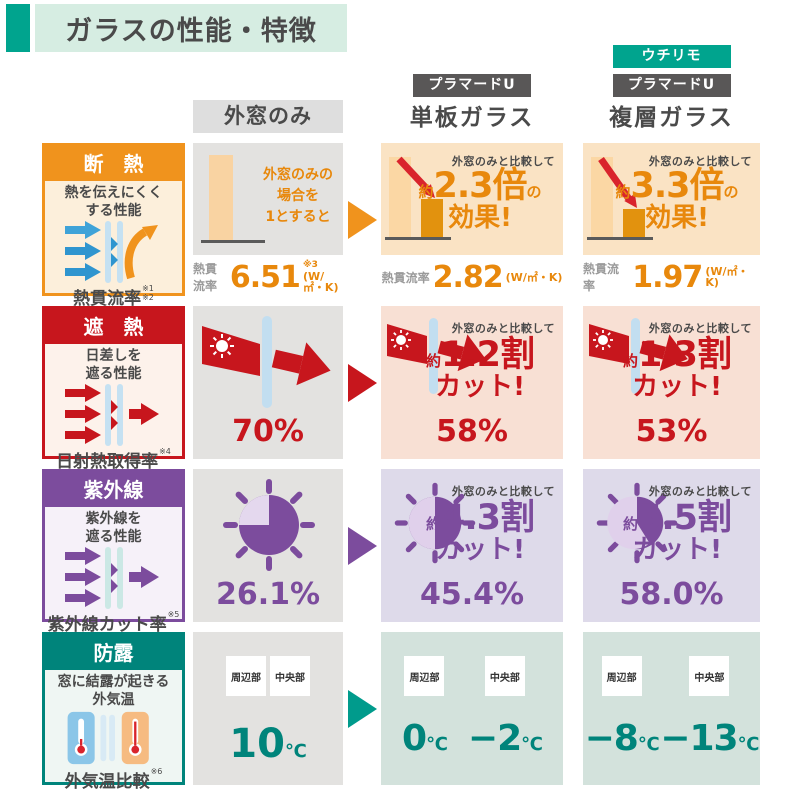  What do you see at coordinates (268, 594) in the screenshot?
I see `uv-baseline-value: 26.1%` at bounding box center [268, 594].